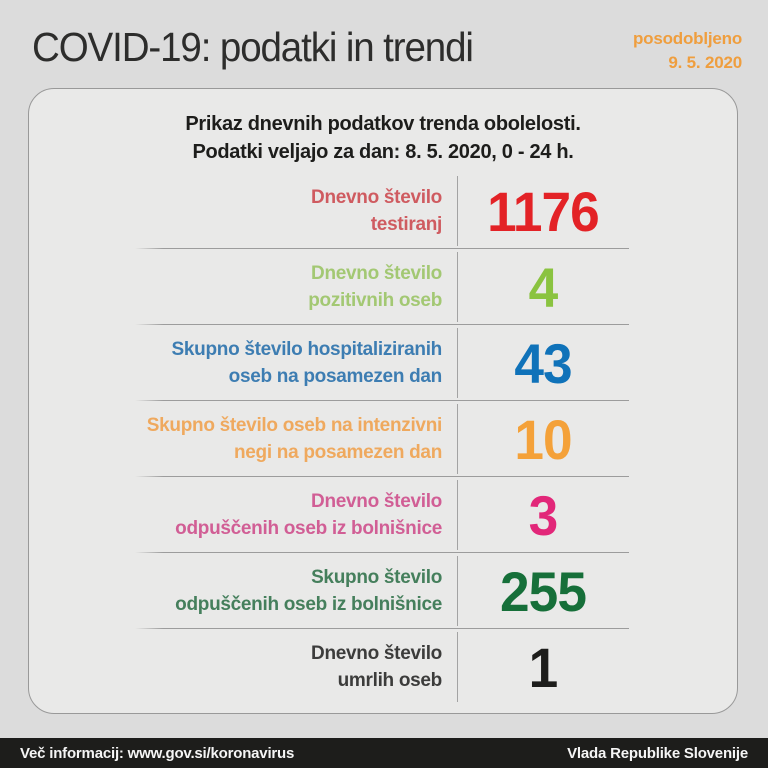  What do you see at coordinates (307, 349) in the screenshot?
I see `stat-label-line1: Skupno število hospitaliziranih` at bounding box center [307, 349].